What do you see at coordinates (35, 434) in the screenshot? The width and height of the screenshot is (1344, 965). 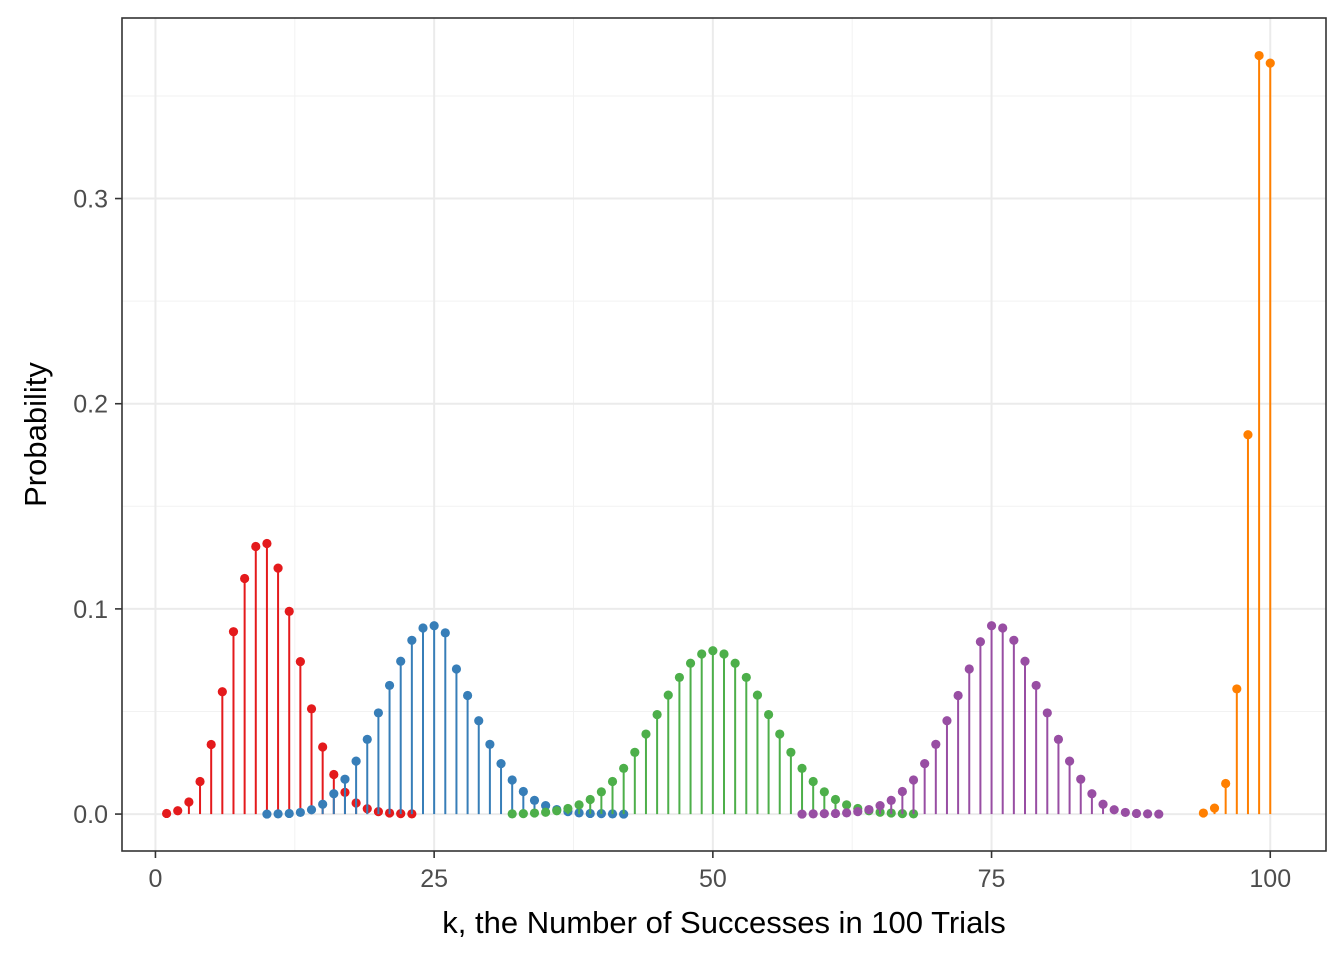 I see `y-axis-title: Probability` at bounding box center [35, 434].